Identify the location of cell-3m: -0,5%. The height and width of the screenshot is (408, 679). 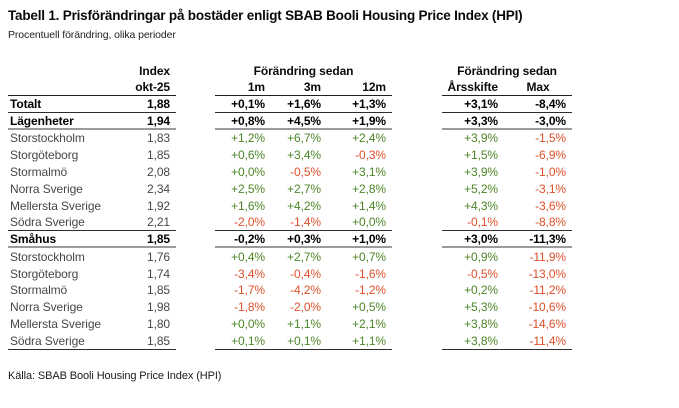
(305, 172).